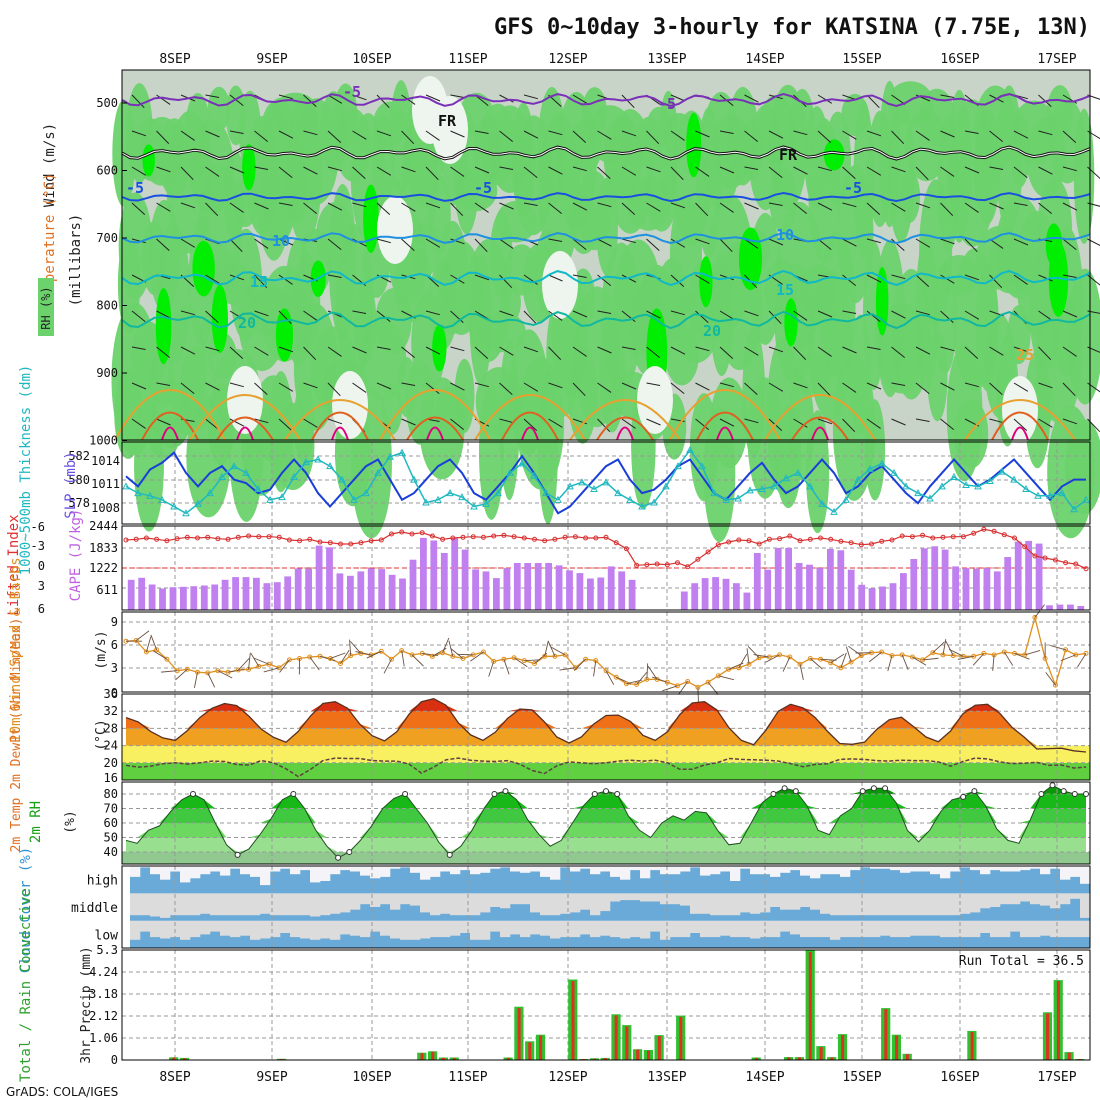 The height and width of the screenshot is (1100, 1100). Describe the element at coordinates (729, 423) in the screenshot. I see `rh-contour-fill` at that location.